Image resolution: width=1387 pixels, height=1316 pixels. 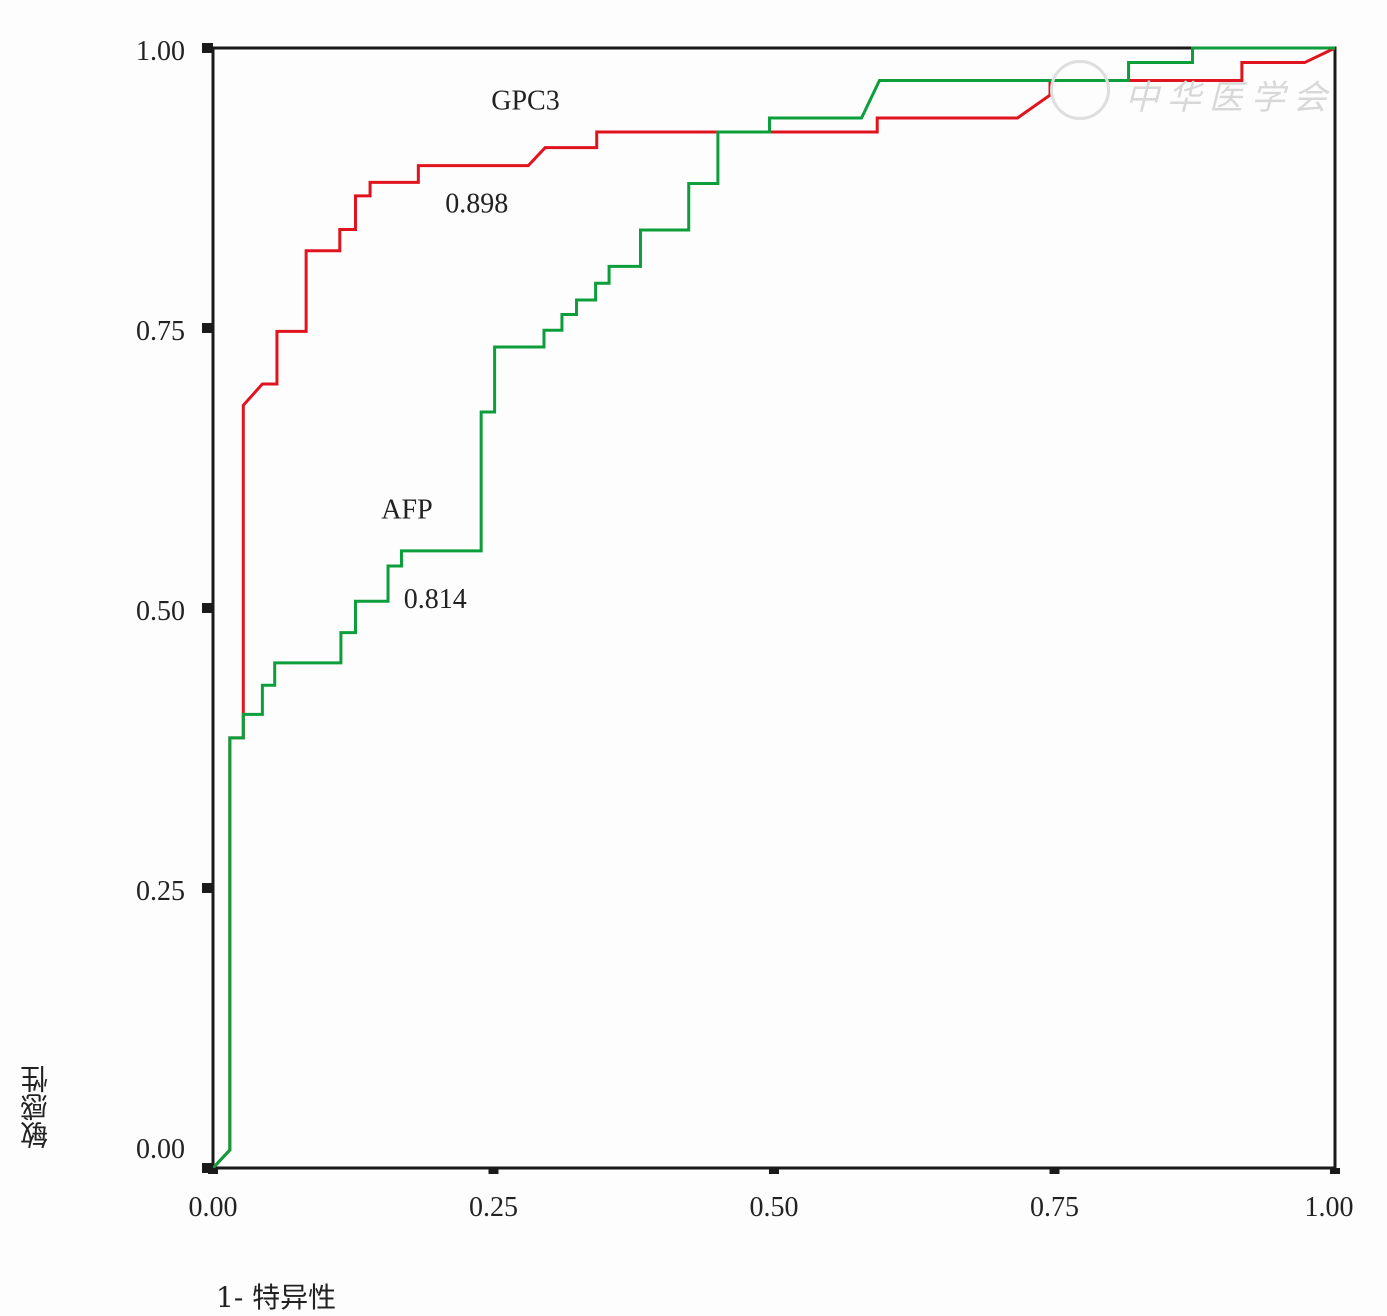 What do you see at coordinates (35, 1107) in the screenshot?
I see `y-axis-label: 敏感性` at bounding box center [35, 1107].